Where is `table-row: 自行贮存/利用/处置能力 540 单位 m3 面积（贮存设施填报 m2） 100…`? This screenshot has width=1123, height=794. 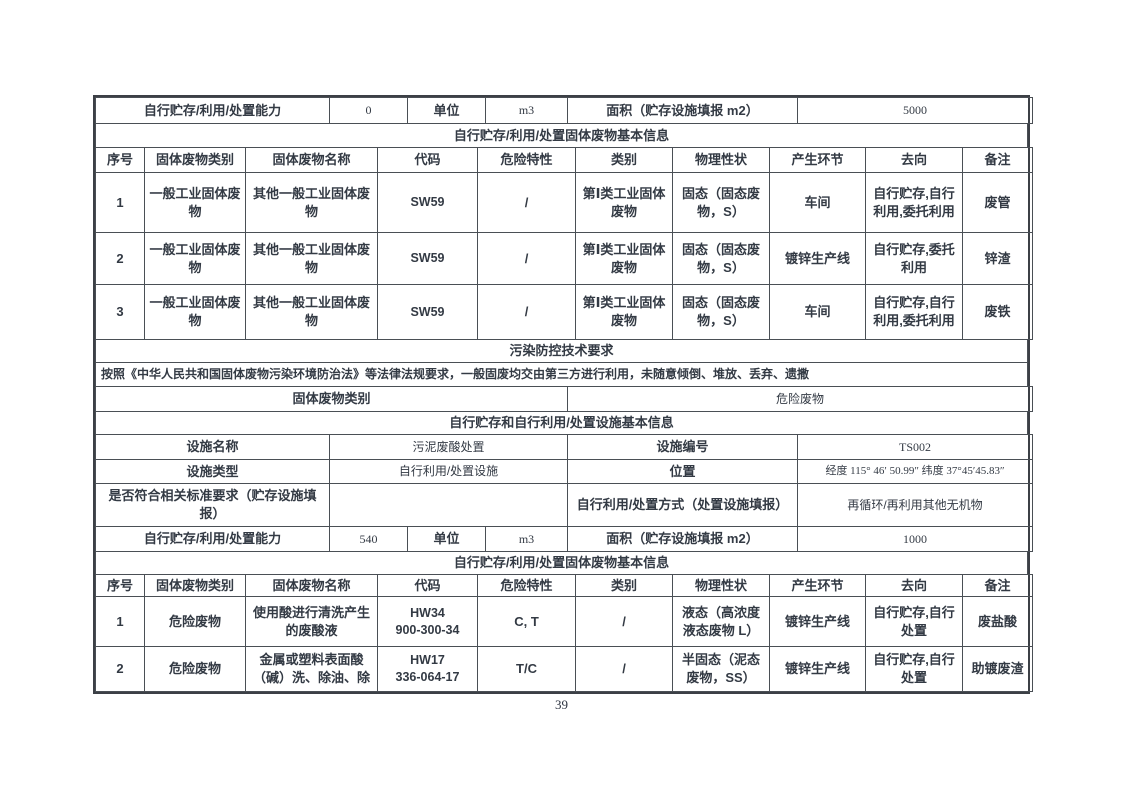
table-row: 自行贮存/利用/处置能力 540 单位 m3 面积（贮存设施填报 m2） 100… is located at coordinates (564, 539).